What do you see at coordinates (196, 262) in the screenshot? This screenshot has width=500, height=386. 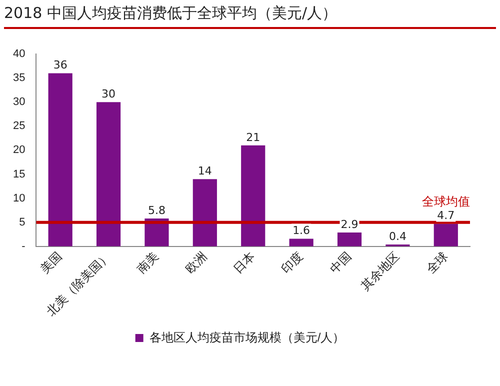 I see `x-tick-label: 欧洲` at bounding box center [196, 262].